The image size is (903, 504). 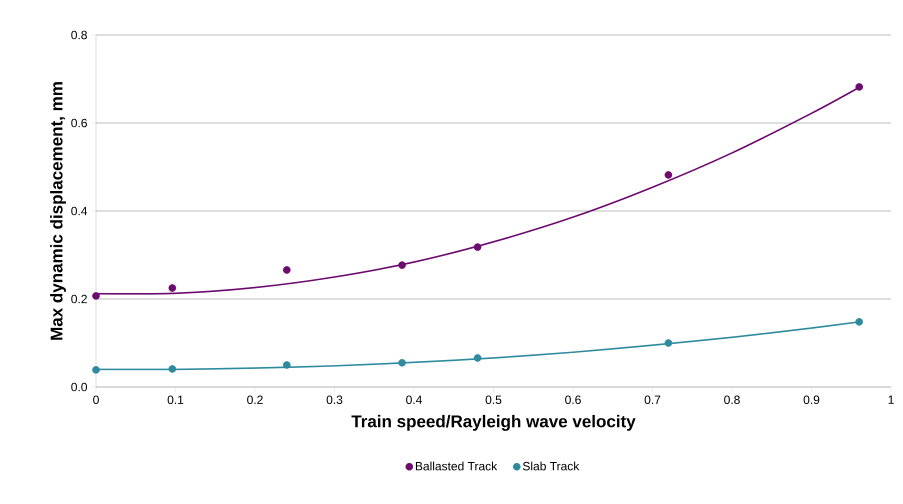 What do you see at coordinates (812, 400) in the screenshot?
I see `x-tick-label: 0.9` at bounding box center [812, 400].